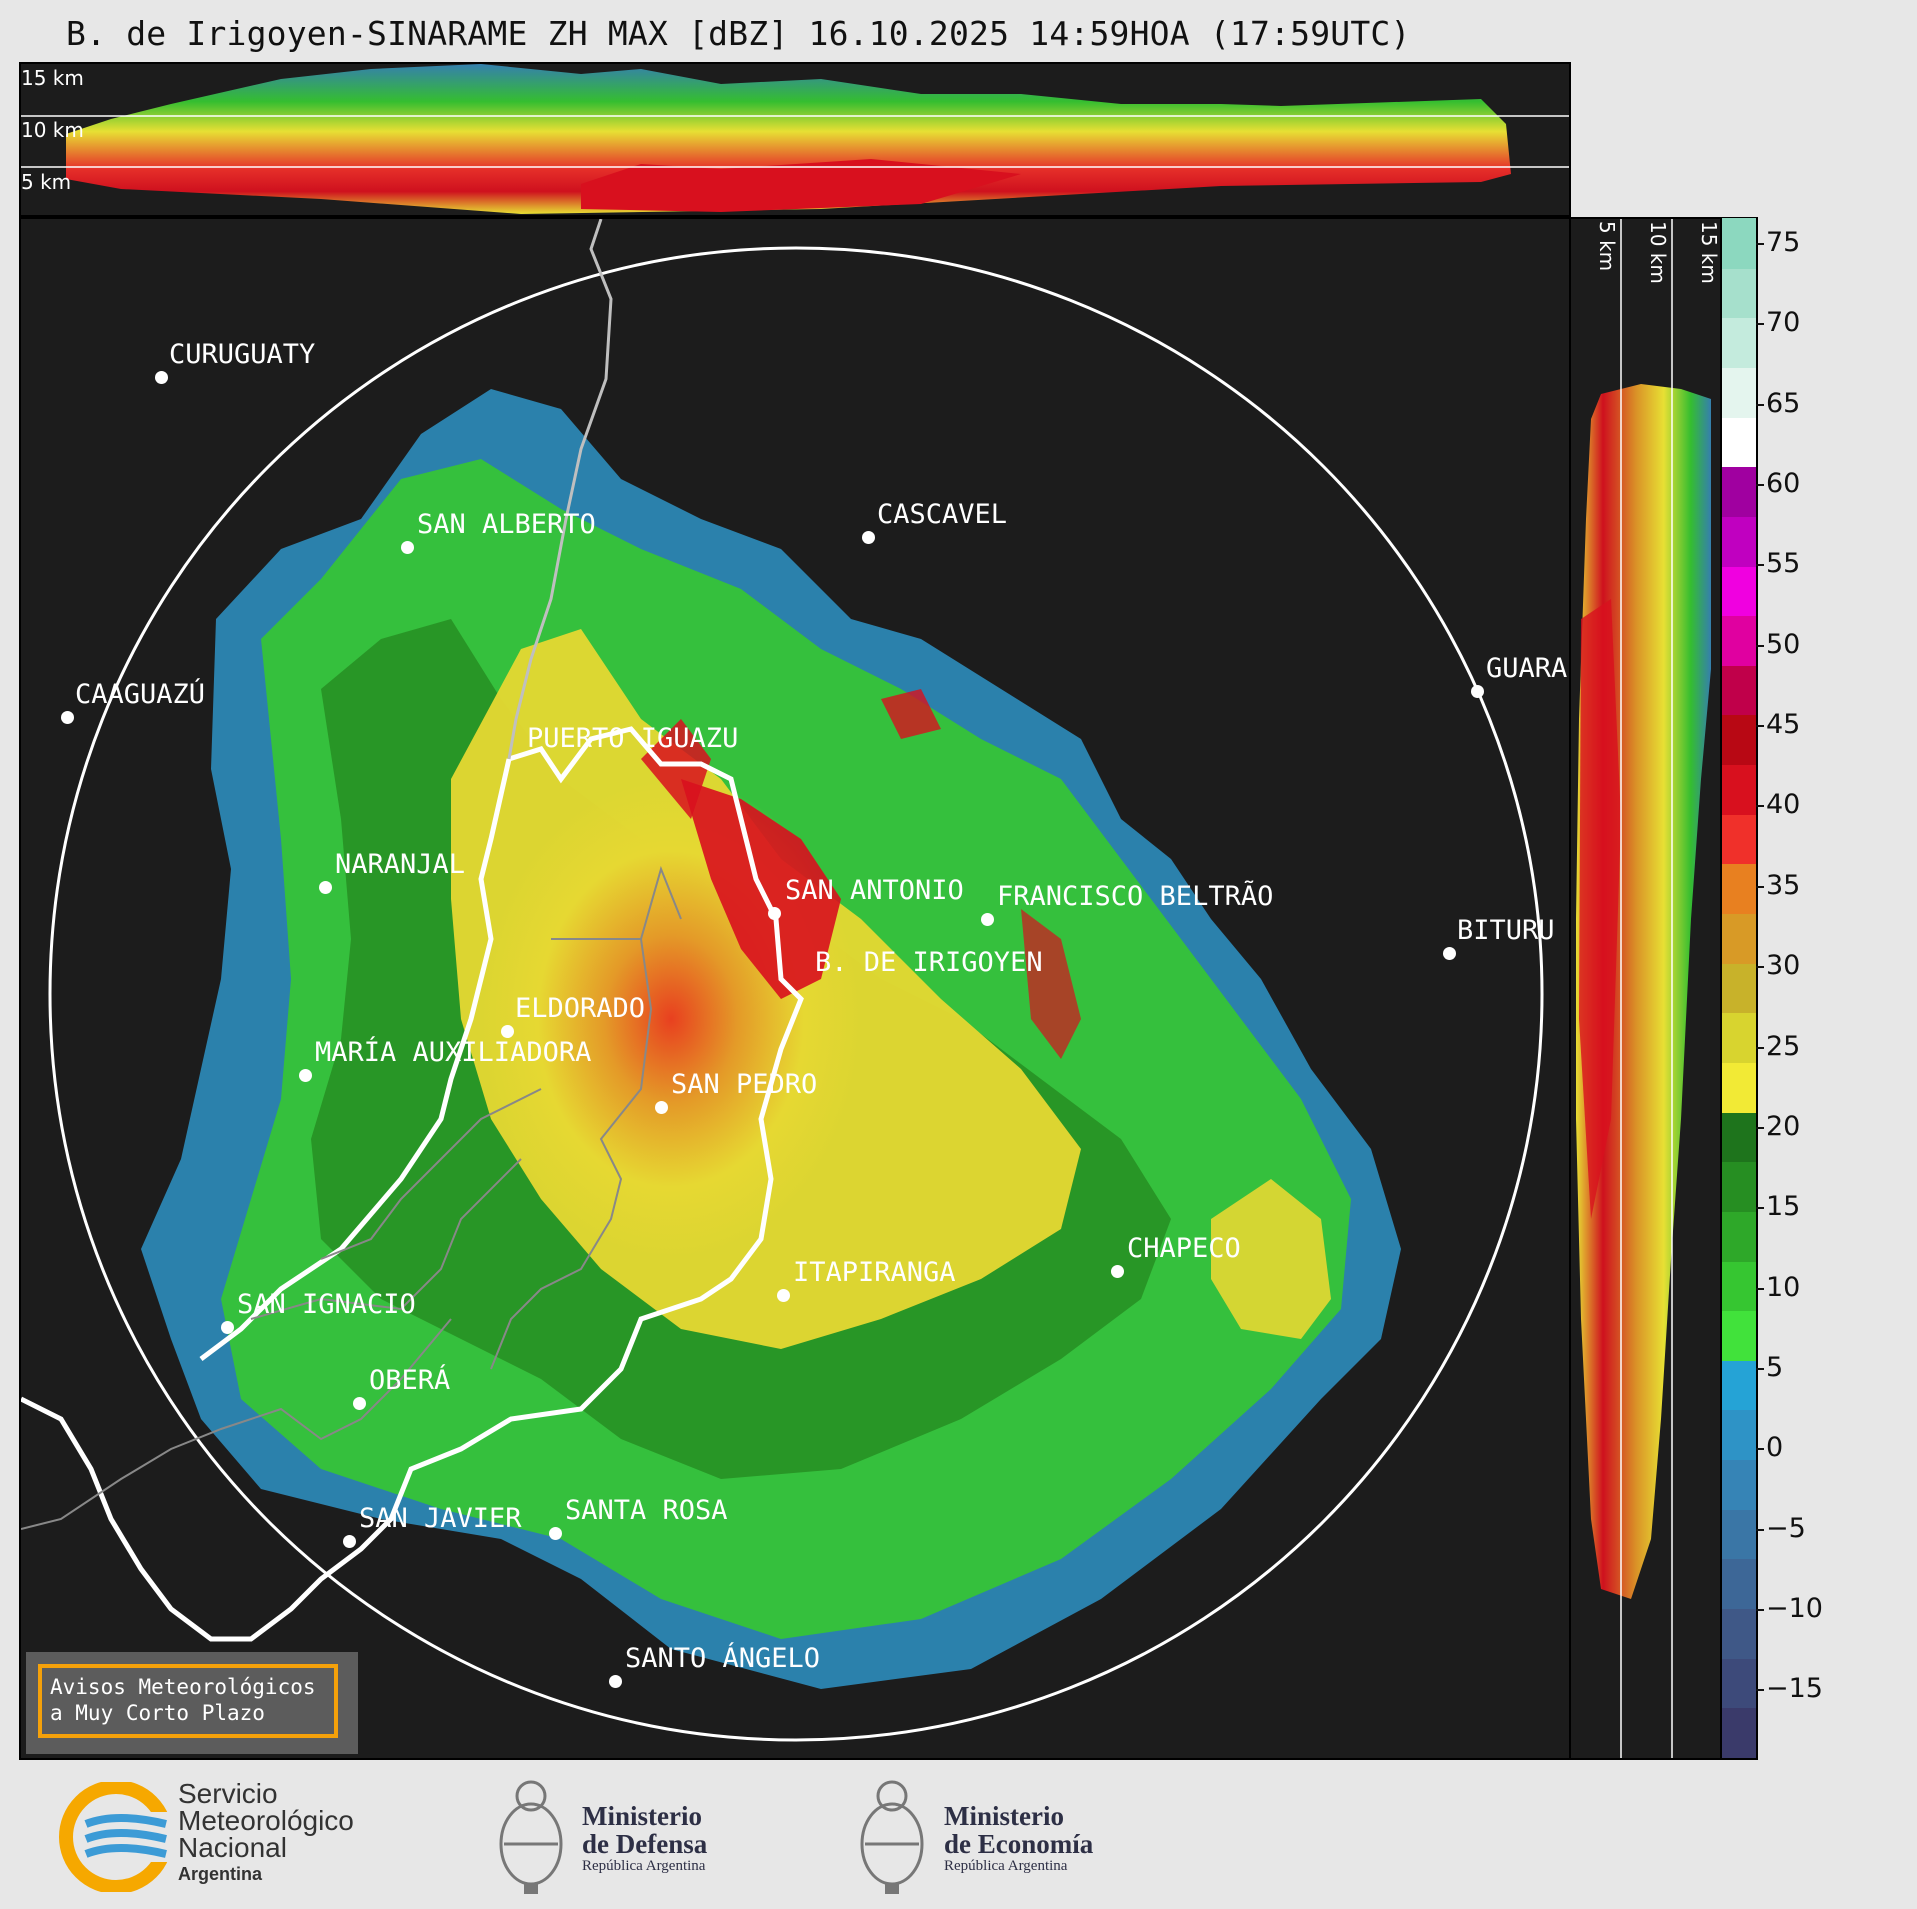 This screenshot has height=1909, width=1917. I want to click on city-label-obera: OBERÁ, so click(410, 1380).